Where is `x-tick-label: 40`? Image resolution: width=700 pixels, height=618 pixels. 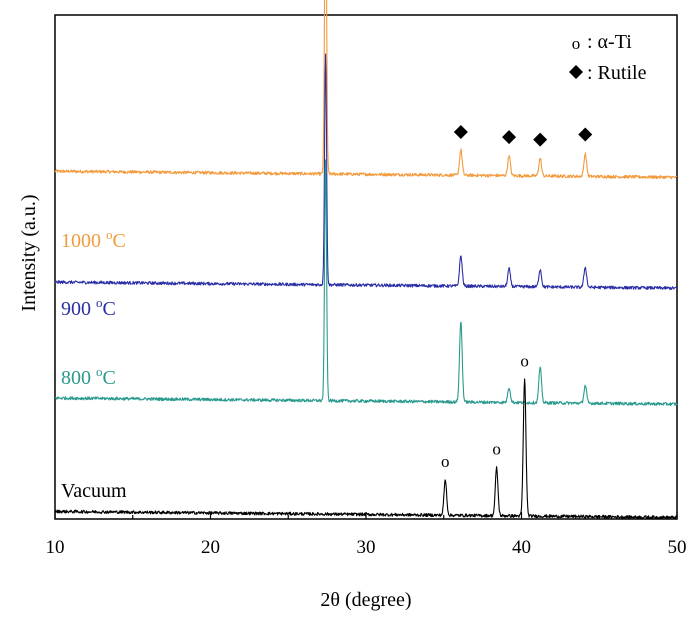
x-tick-label: 40 is located at coordinates (521, 547).